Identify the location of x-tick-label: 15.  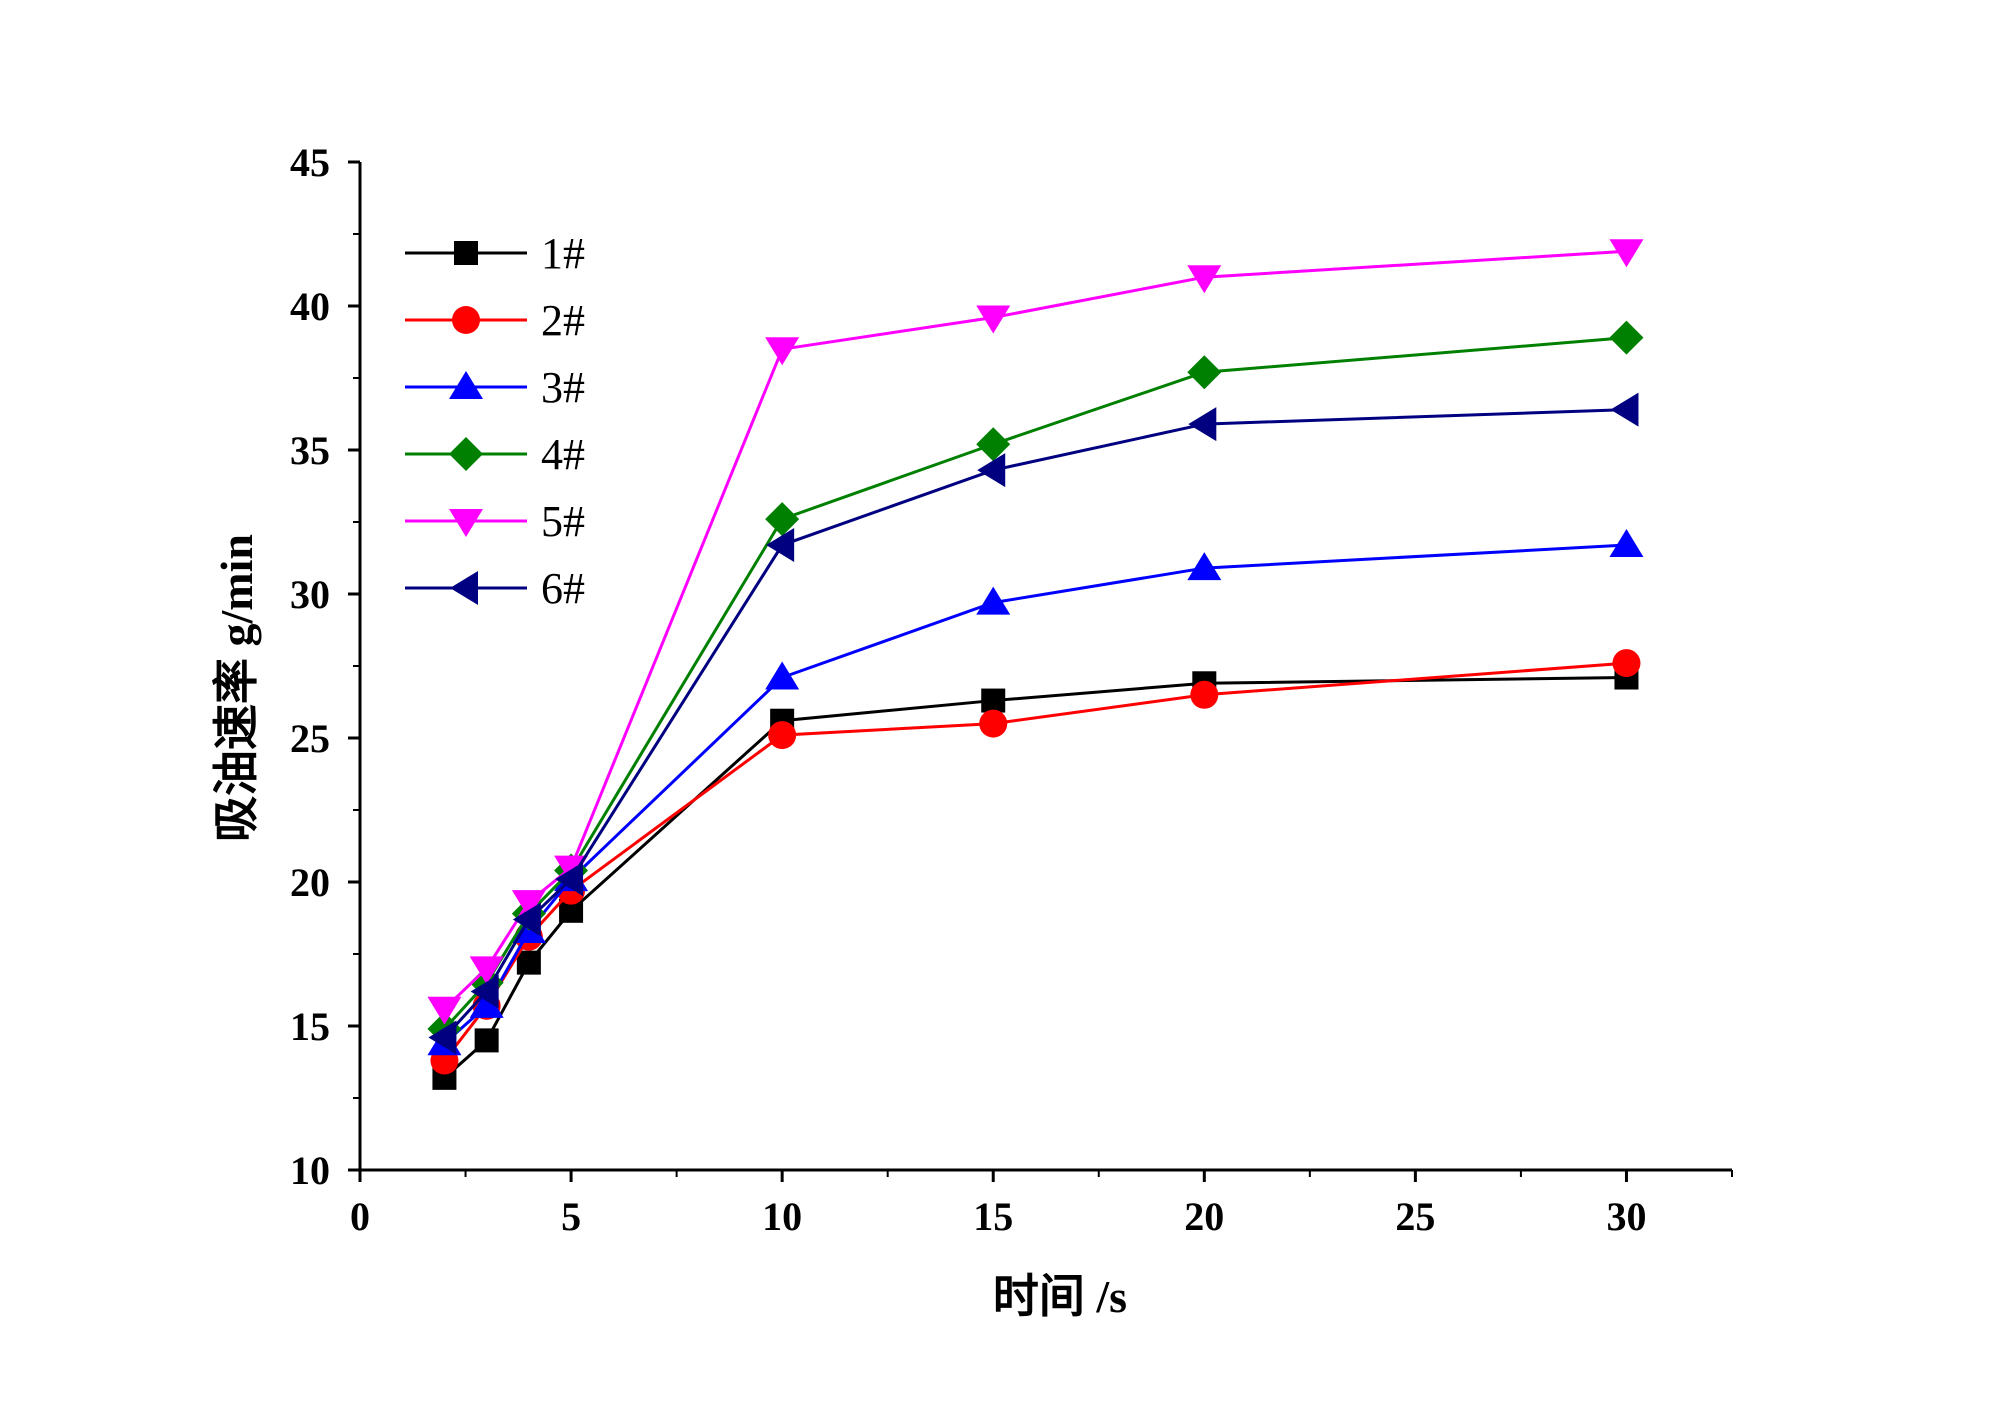
(993, 1216).